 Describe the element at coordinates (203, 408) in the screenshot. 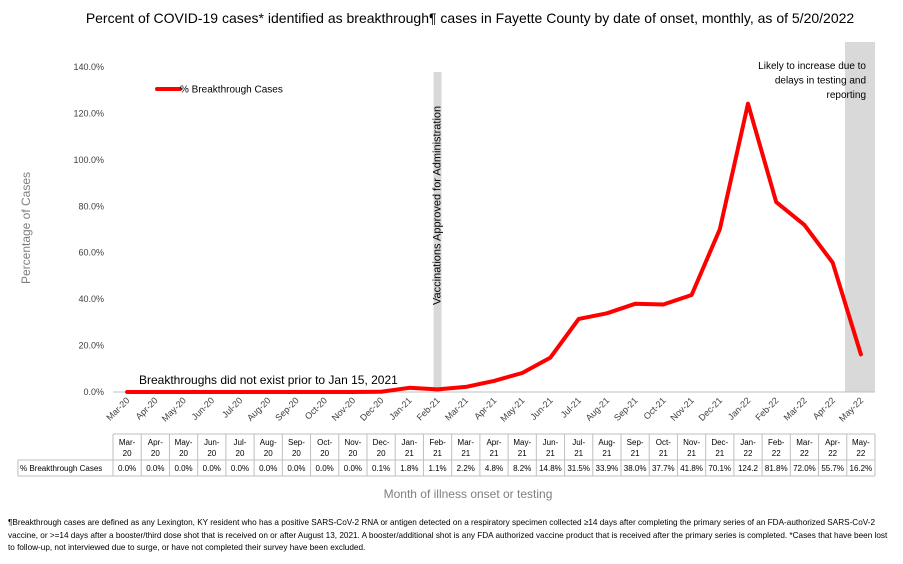

I see `x-tick-label: Jun-20` at that location.